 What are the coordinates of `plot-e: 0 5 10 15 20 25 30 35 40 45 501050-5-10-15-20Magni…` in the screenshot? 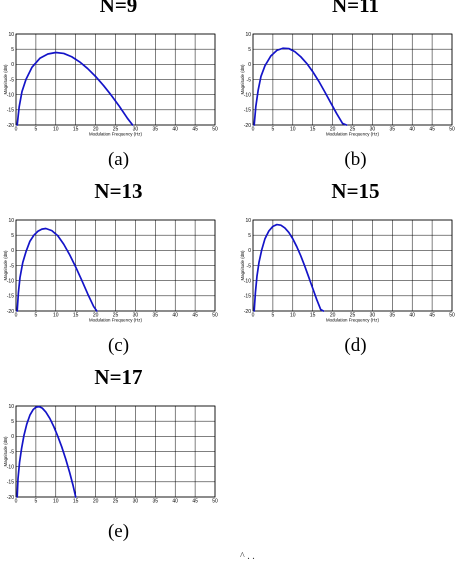 It's located at (110, 454).